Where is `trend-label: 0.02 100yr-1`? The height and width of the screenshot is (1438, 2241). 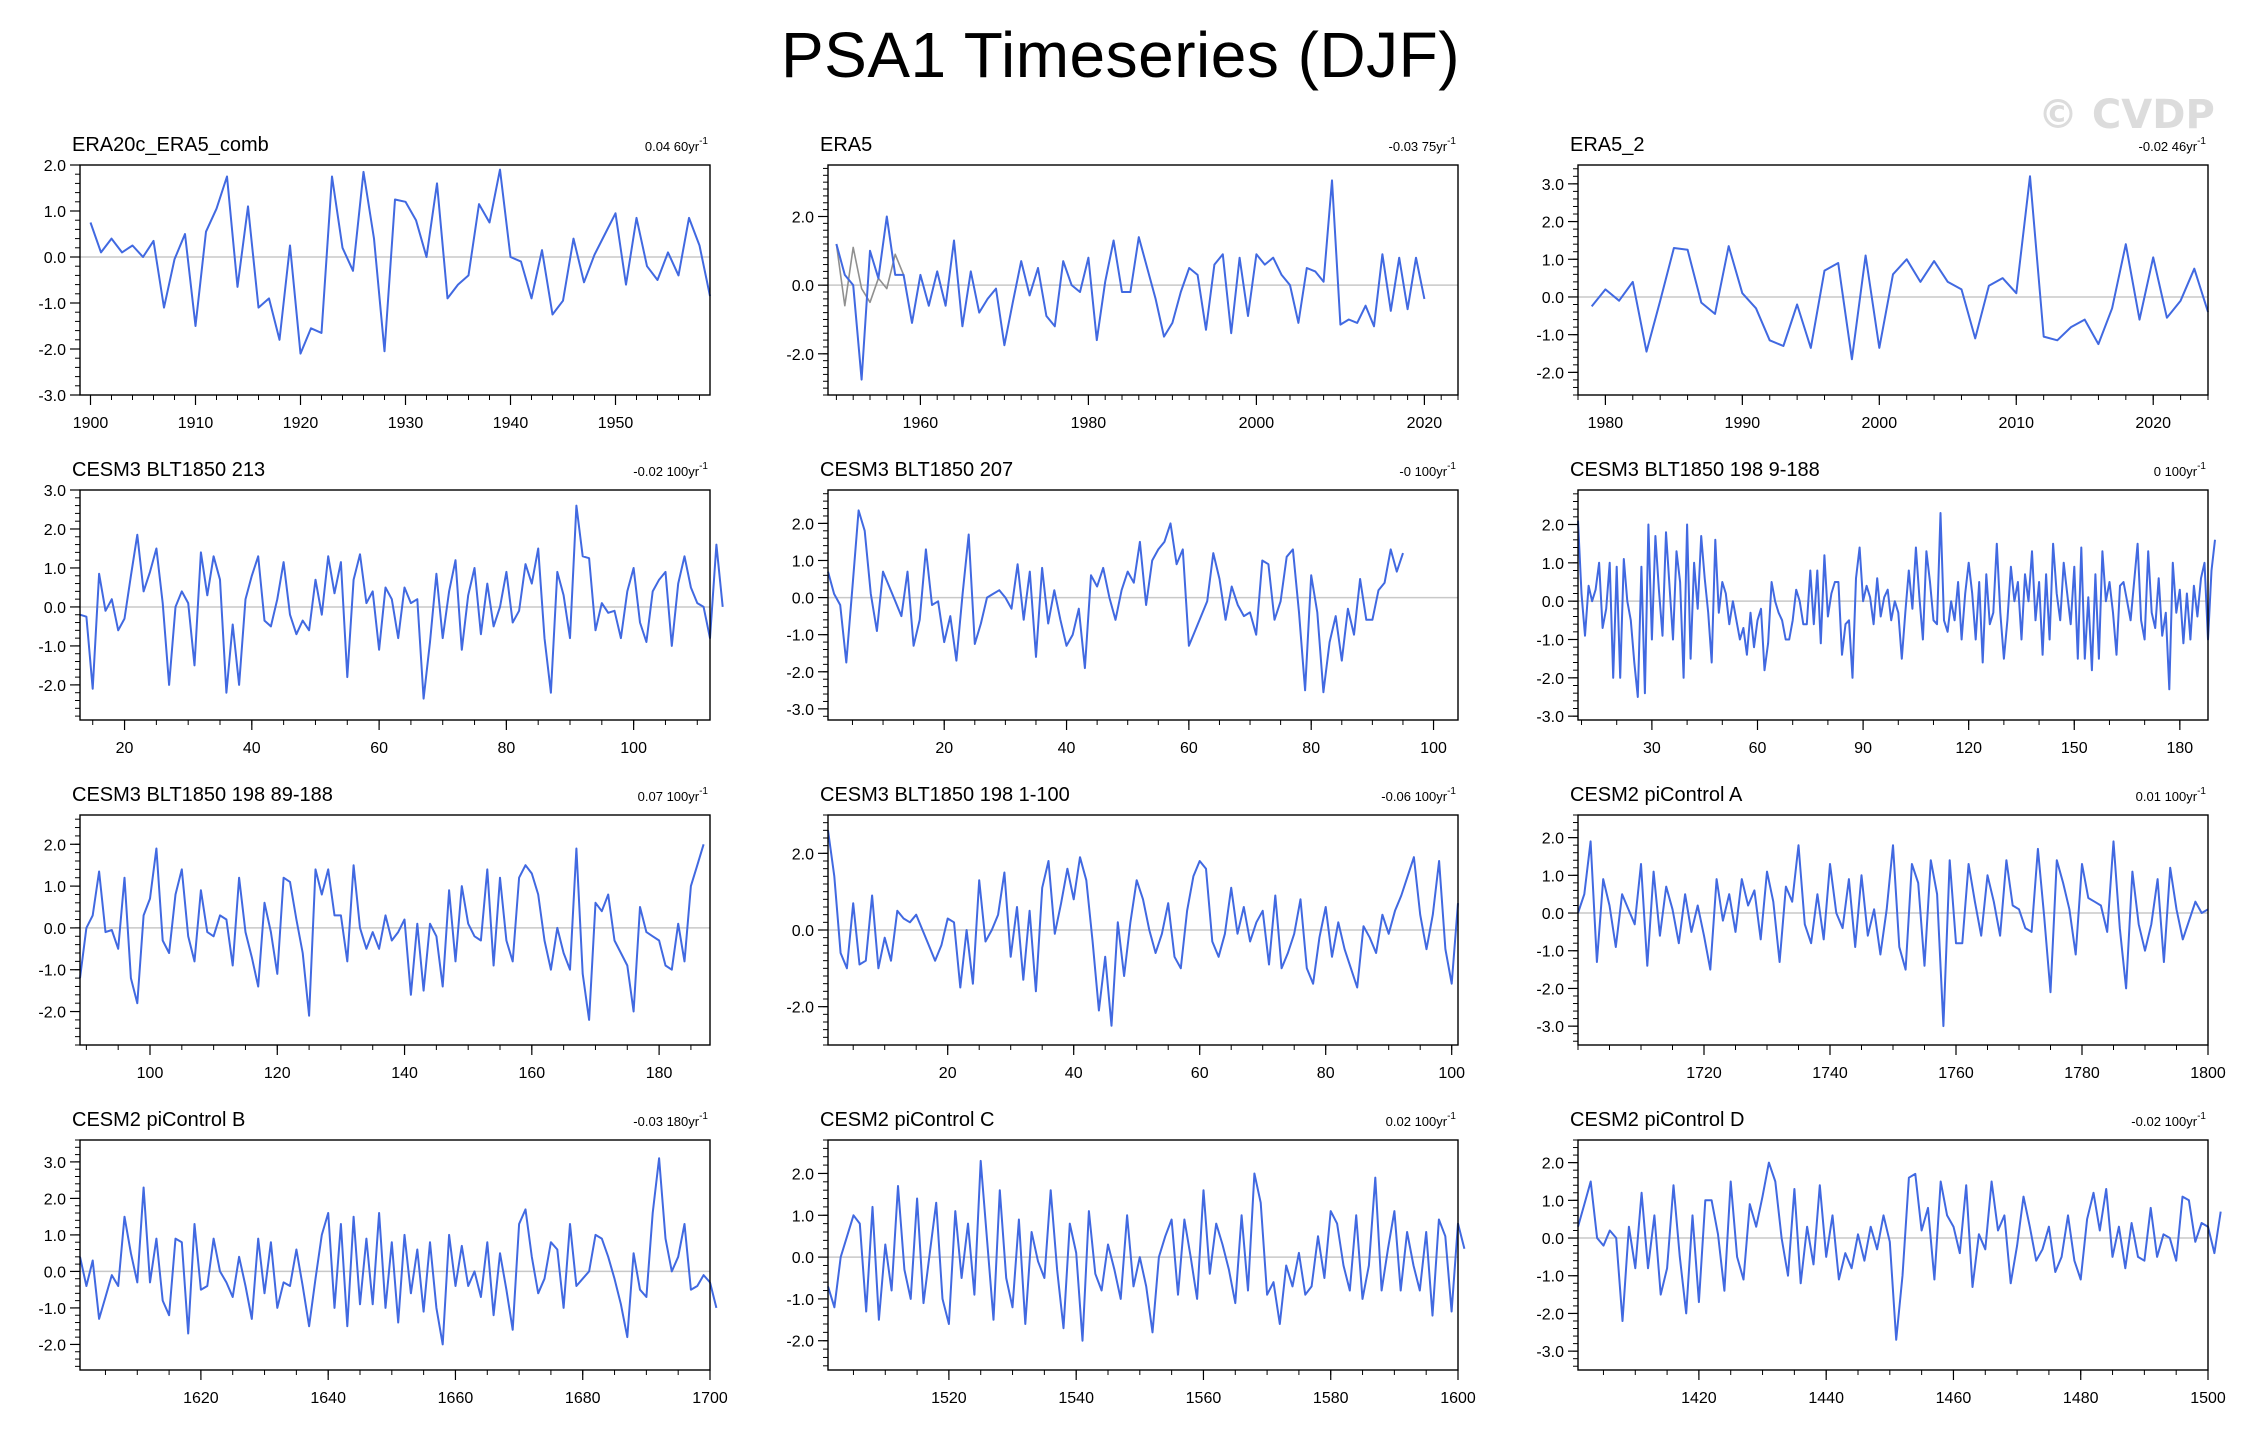 trend-label: 0.02 100yr-1 is located at coordinates (1421, 1120).